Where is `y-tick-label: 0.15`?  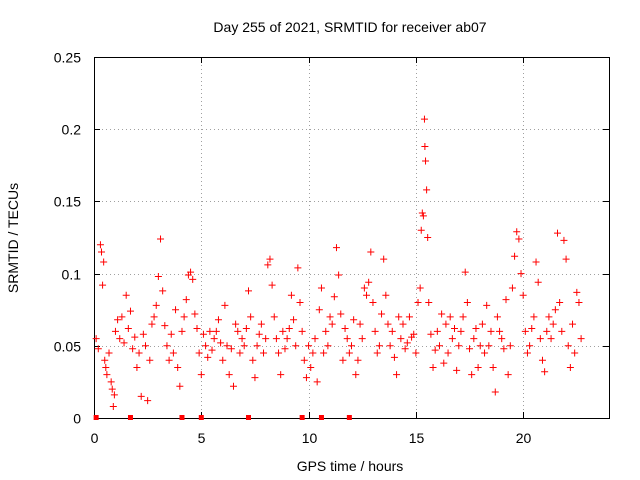
y-tick-label: 0.15 is located at coordinates (67, 202).